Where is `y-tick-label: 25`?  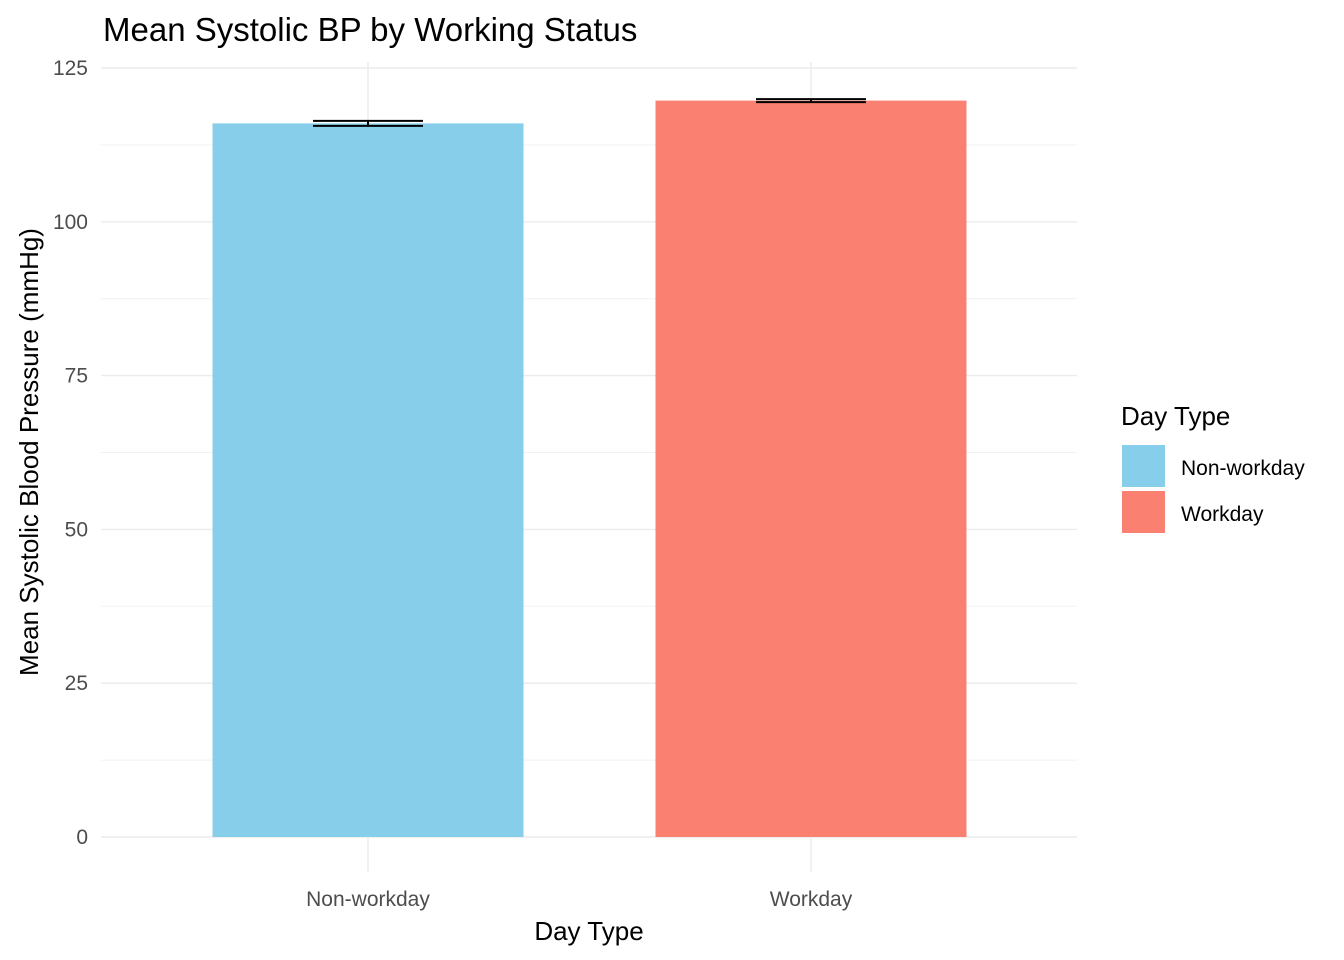
y-tick-label: 25 is located at coordinates (76, 683).